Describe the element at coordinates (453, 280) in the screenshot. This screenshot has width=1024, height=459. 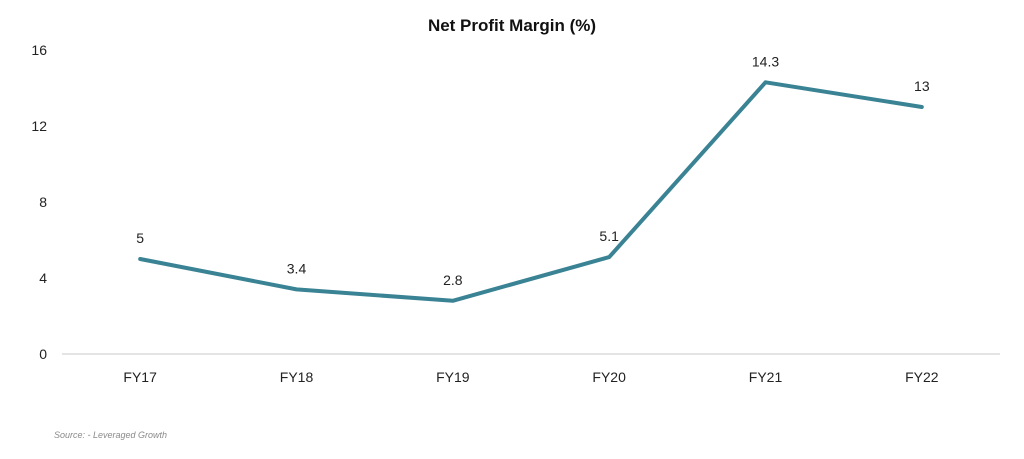
I see `data-label: 2.8` at that location.